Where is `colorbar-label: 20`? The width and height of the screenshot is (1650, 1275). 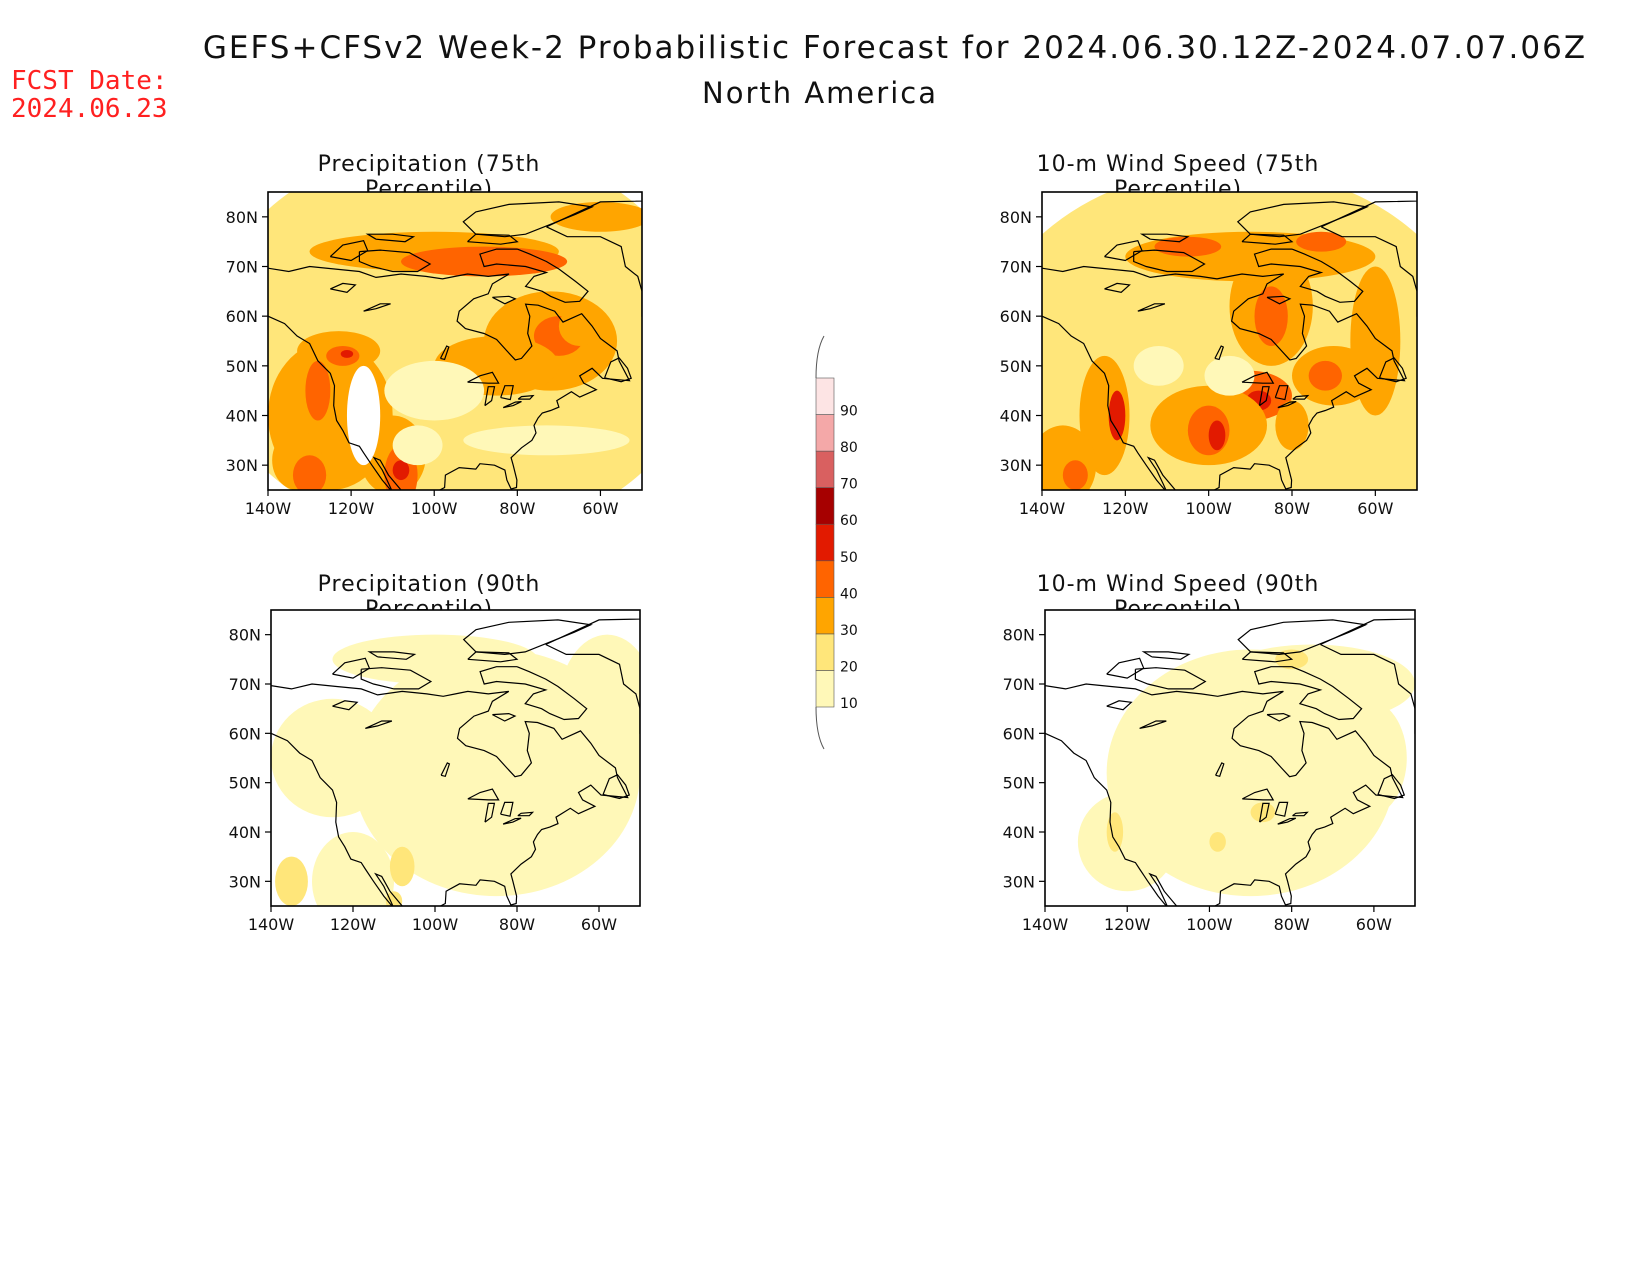 colorbar-label: 20 is located at coordinates (849, 667).